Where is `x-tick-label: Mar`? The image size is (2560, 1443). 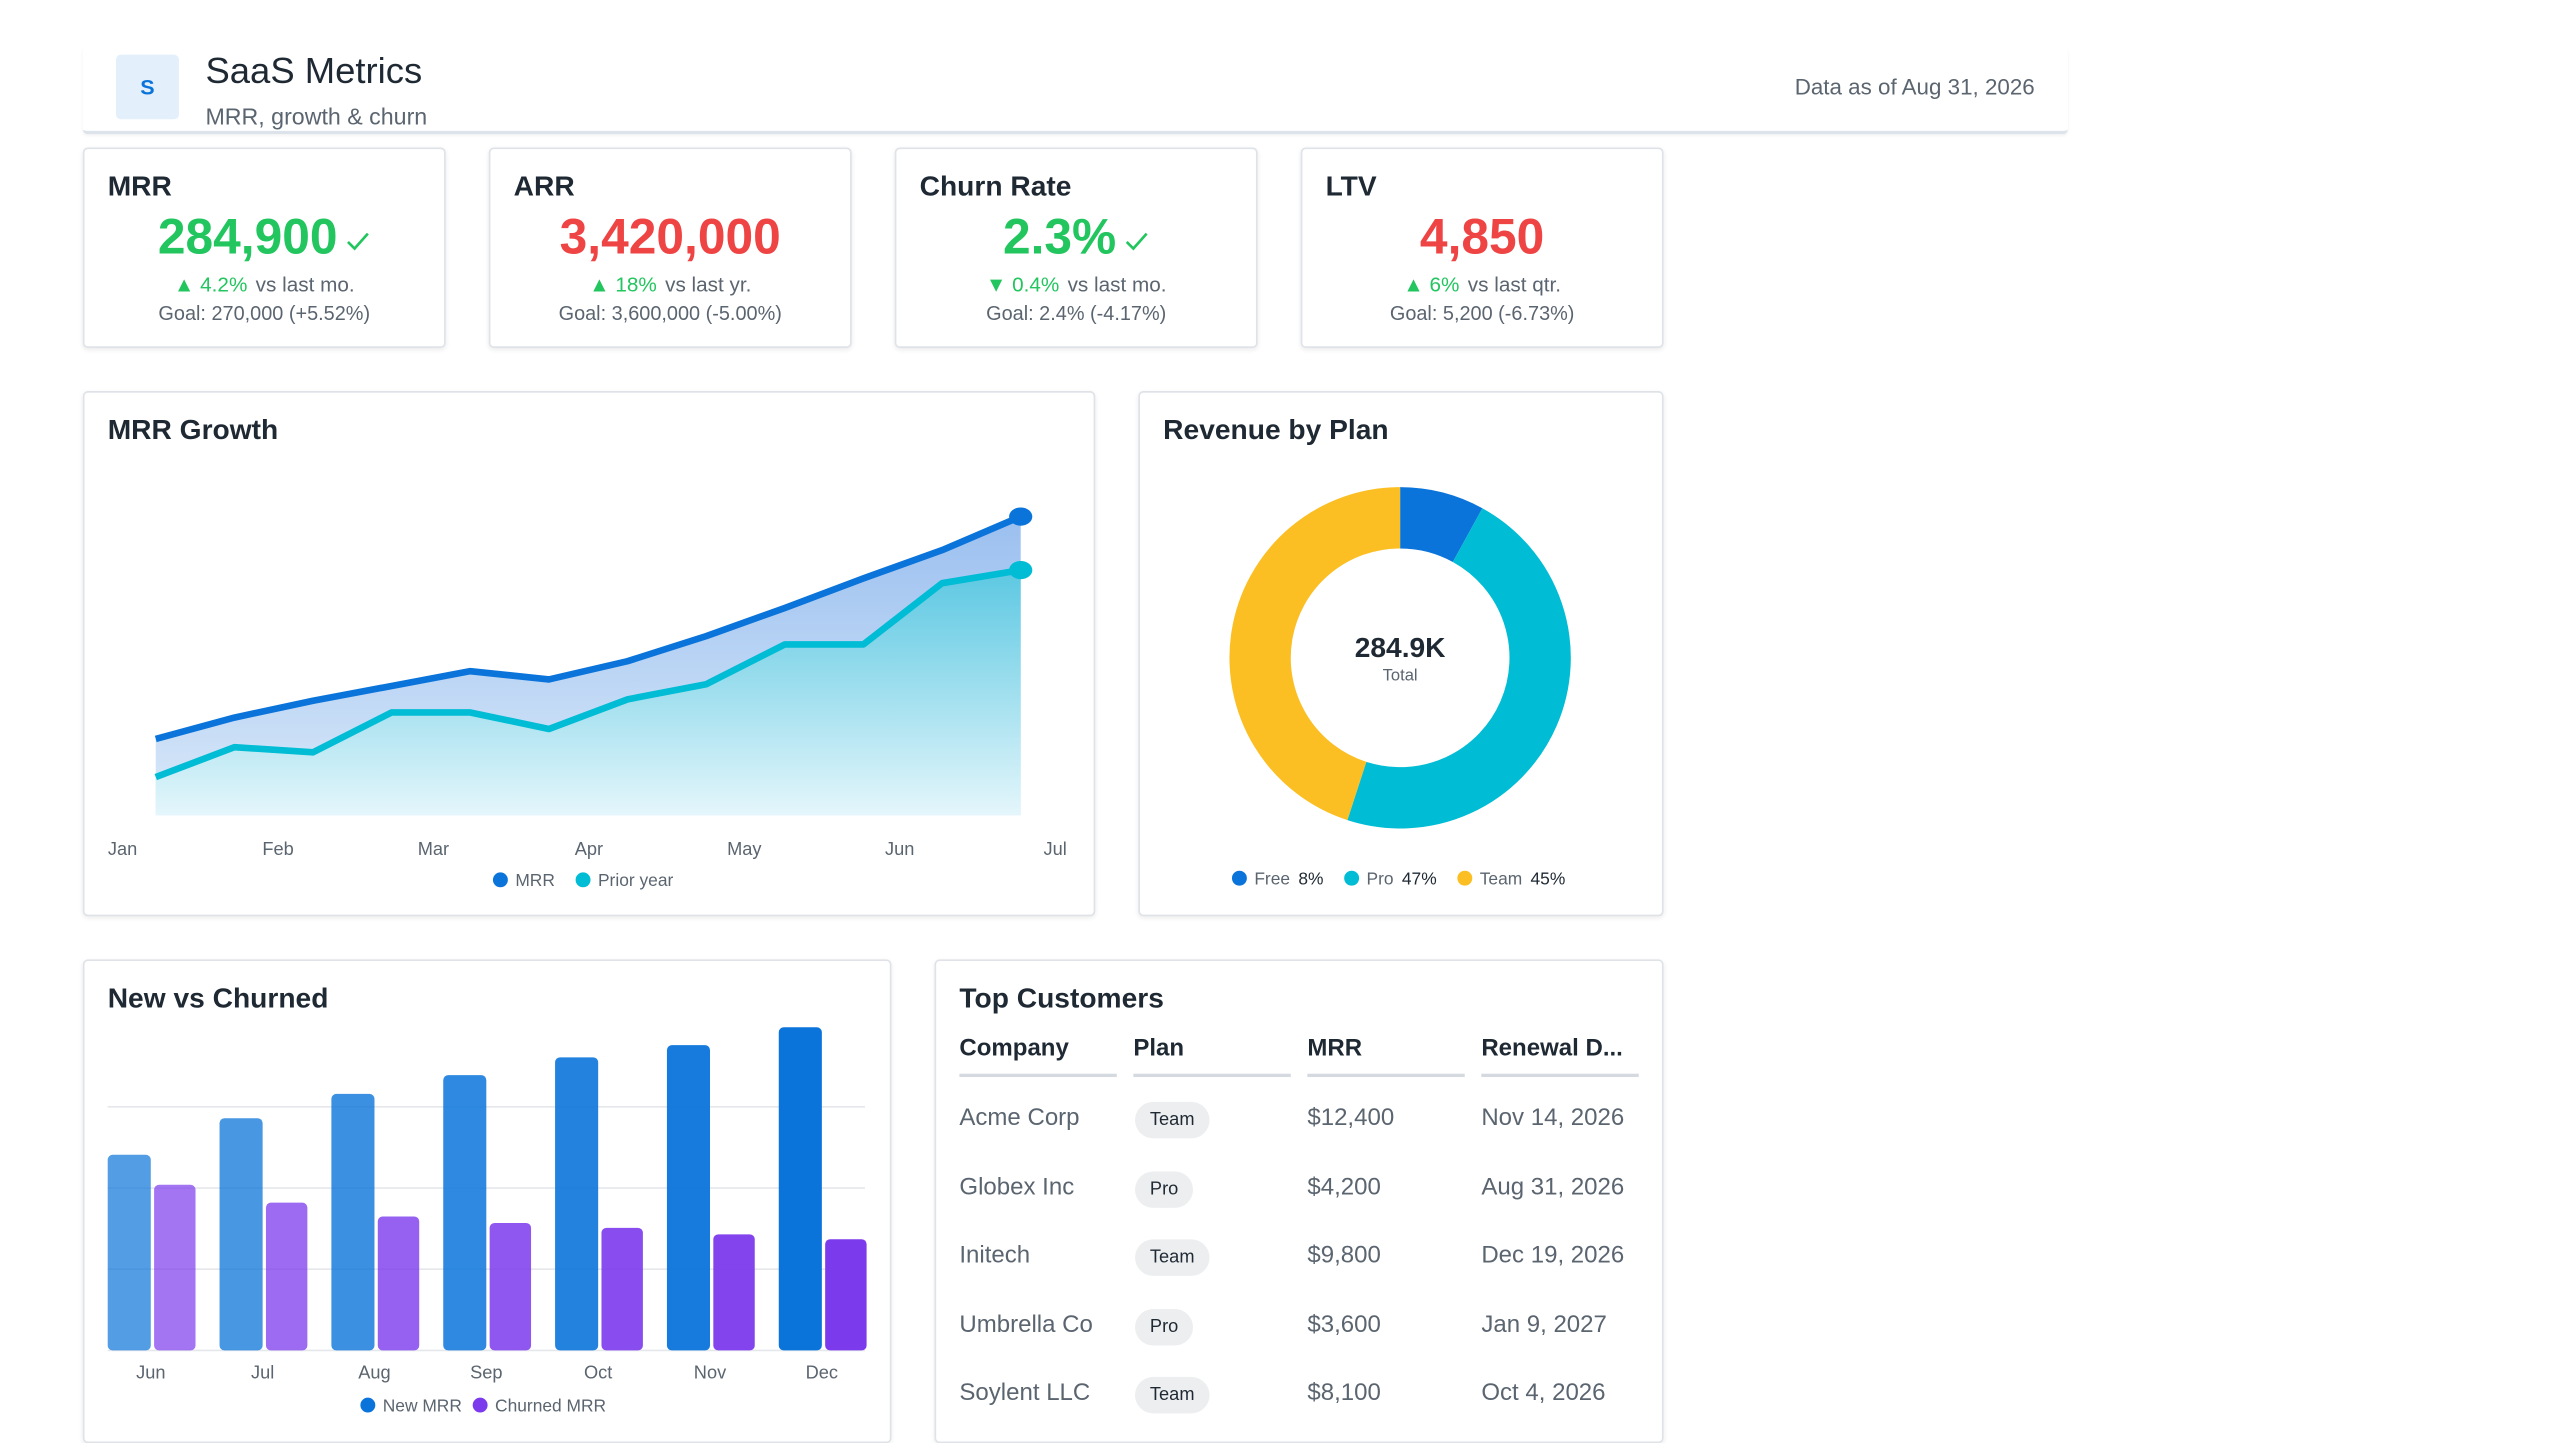 x-tick-label: Mar is located at coordinates (433, 849).